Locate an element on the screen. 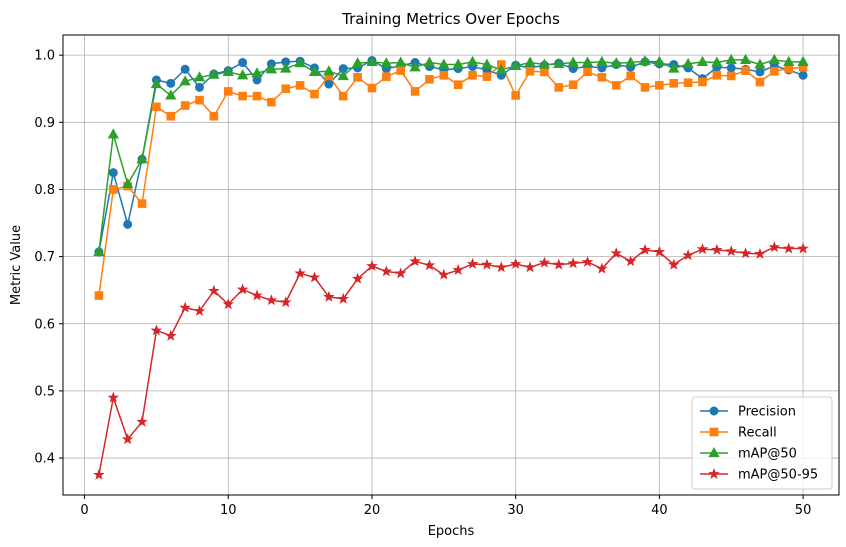 The image size is (846, 547). y-tick-label: 0.6 is located at coordinates (44, 324).